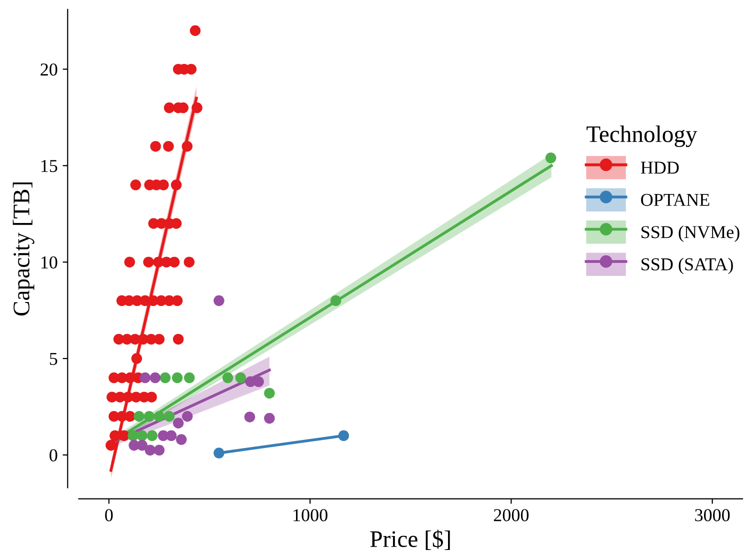  What do you see at coordinates (511, 515) in the screenshot?
I see `x-tick-label: 2000` at bounding box center [511, 515].